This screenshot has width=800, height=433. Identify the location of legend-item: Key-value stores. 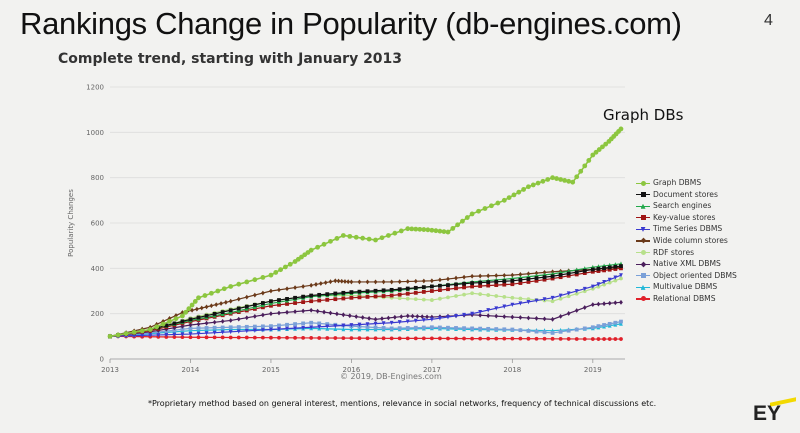
(686, 218).